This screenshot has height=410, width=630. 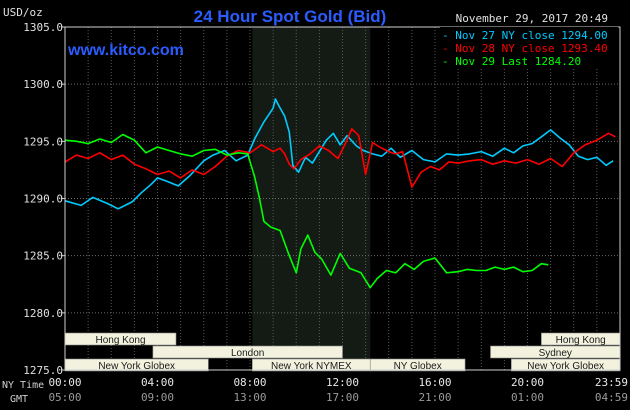 I want to click on x-tick-label-gmt: 21:00, so click(x=434, y=397).